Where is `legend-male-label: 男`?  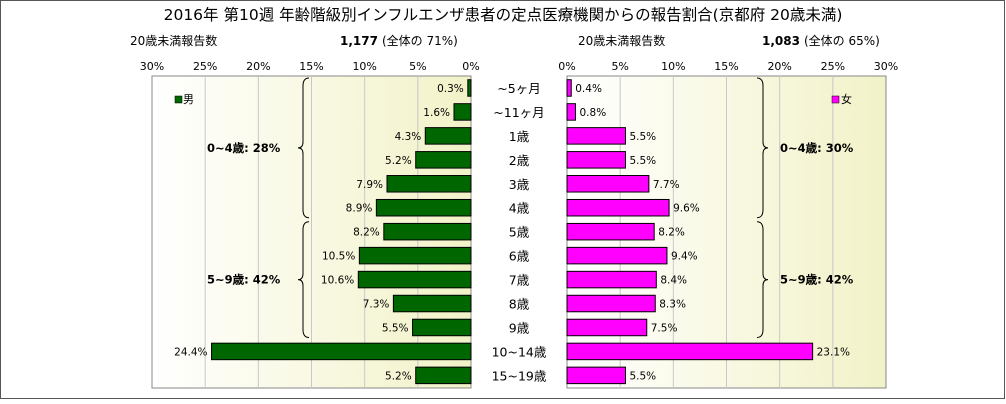
legend-male-label: 男 is located at coordinates (188, 99).